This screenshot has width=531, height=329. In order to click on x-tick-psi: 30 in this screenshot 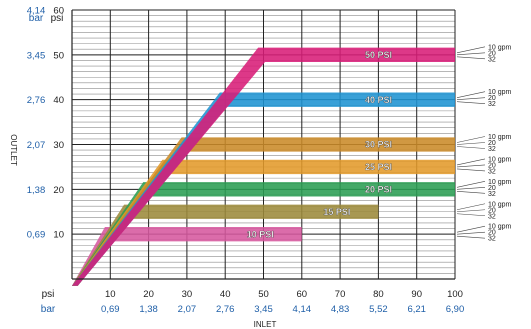, I will do `click(187, 294)`.